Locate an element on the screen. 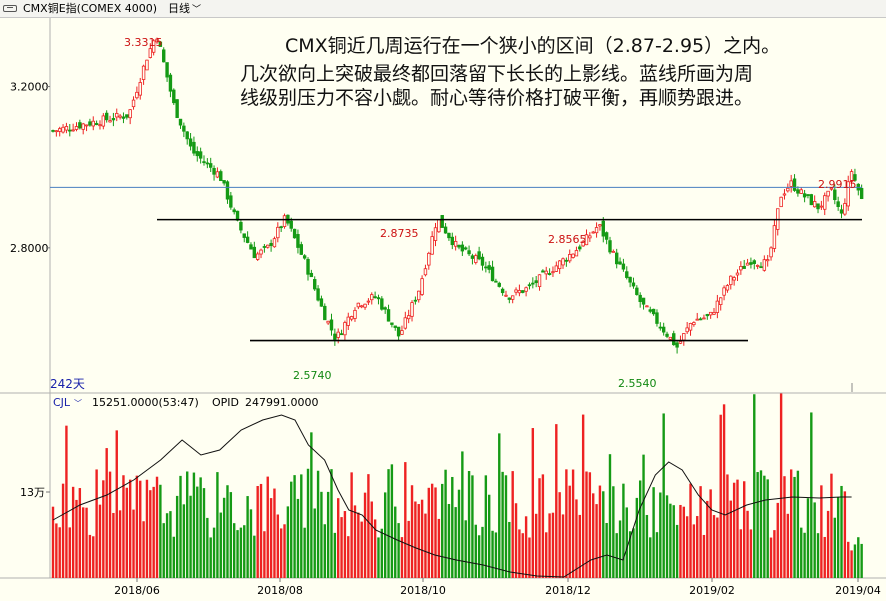  chart-header: CMX铜E指(COMEX 4000) 日线 ﹀ is located at coordinates (443, 9).